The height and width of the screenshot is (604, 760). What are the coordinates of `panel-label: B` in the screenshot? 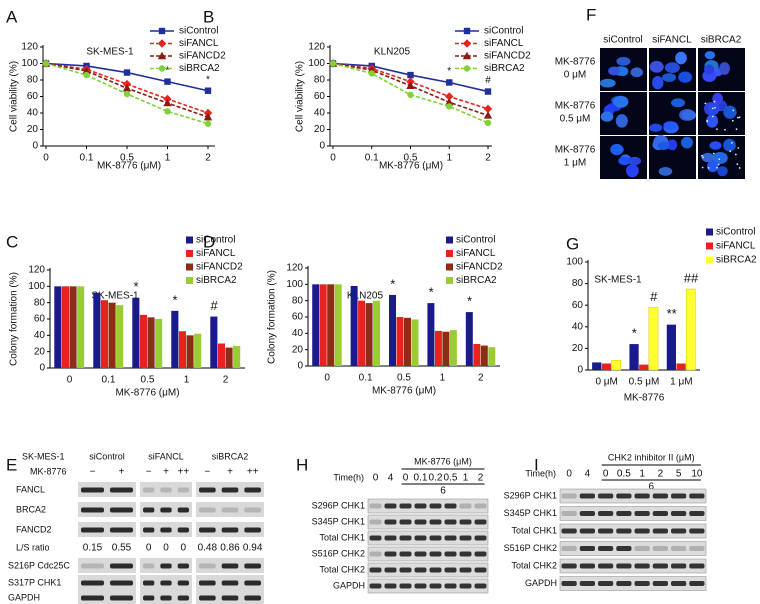 It's located at (208, 16).